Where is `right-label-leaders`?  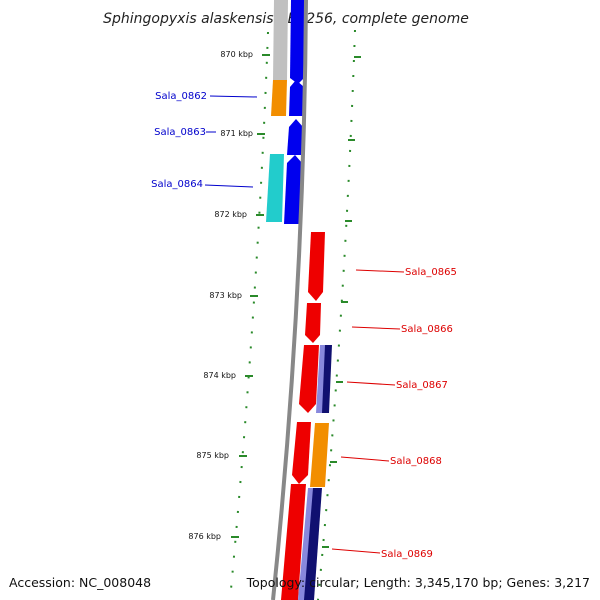 right-label-leaders is located at coordinates (368, 411).